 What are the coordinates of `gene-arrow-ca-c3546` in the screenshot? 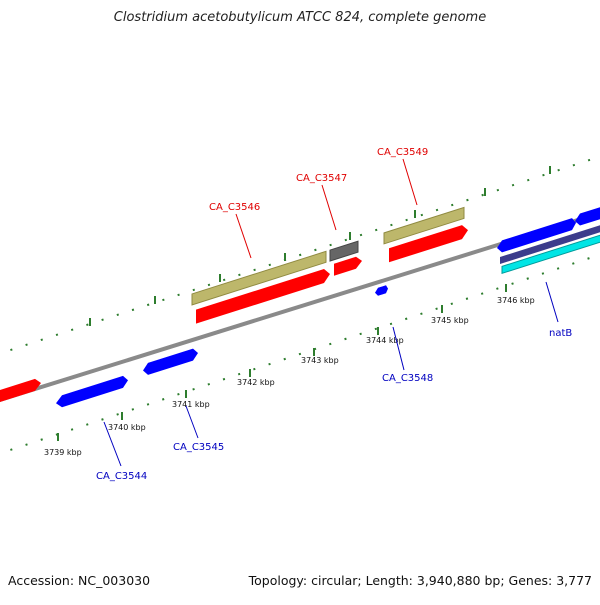 It's located at (263, 295).